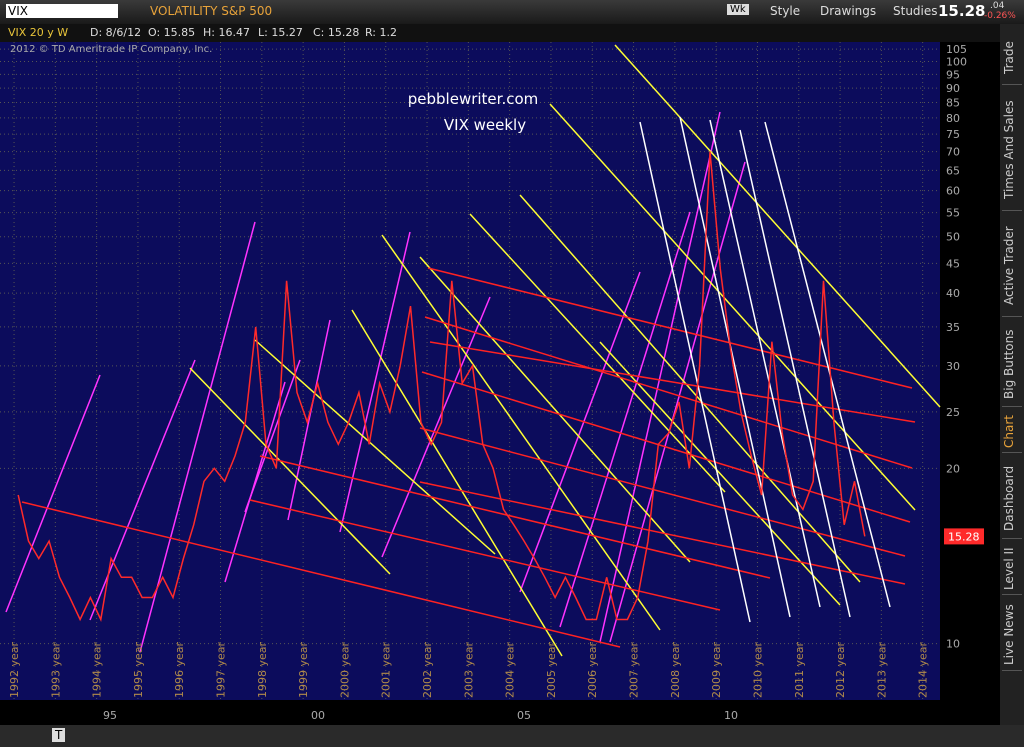 This screenshot has width=1024, height=747. I want to click on study: VIX 20 y W, so click(38, 32).